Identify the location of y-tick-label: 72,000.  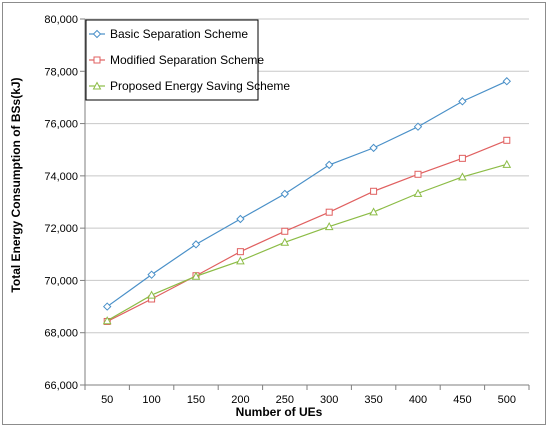
(61, 229).